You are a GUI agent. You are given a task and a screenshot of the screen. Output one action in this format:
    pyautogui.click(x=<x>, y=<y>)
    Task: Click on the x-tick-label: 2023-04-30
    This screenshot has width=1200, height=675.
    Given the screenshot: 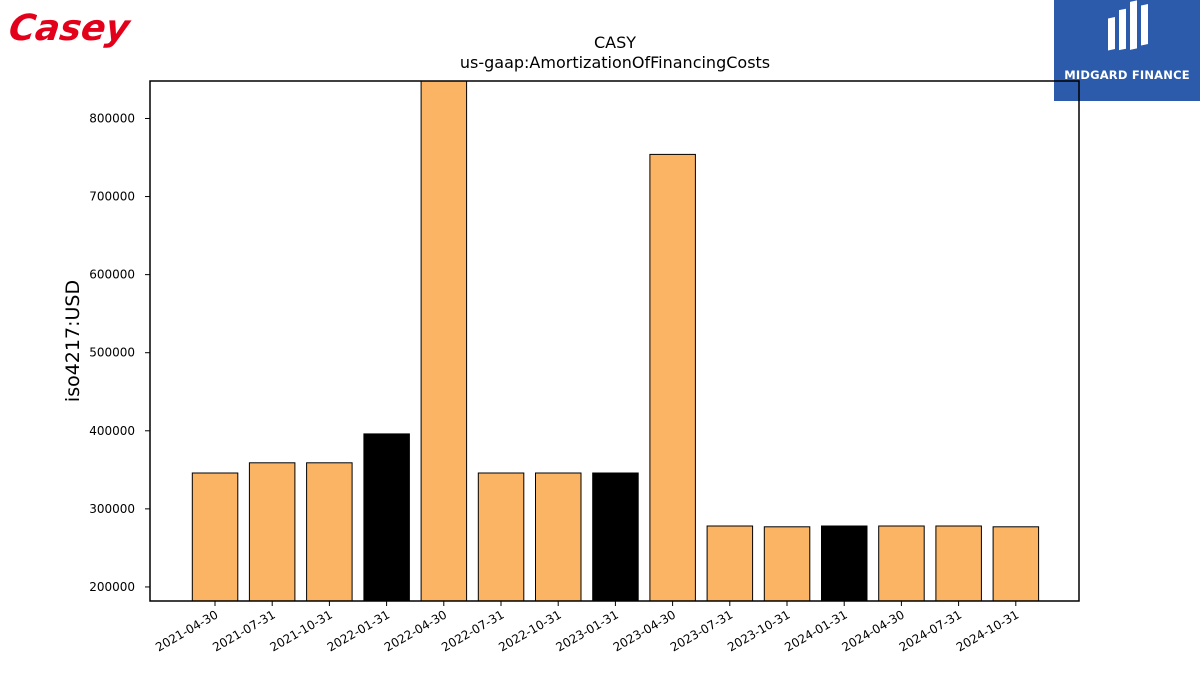 What is the action you would take?
    pyautogui.click(x=644, y=630)
    